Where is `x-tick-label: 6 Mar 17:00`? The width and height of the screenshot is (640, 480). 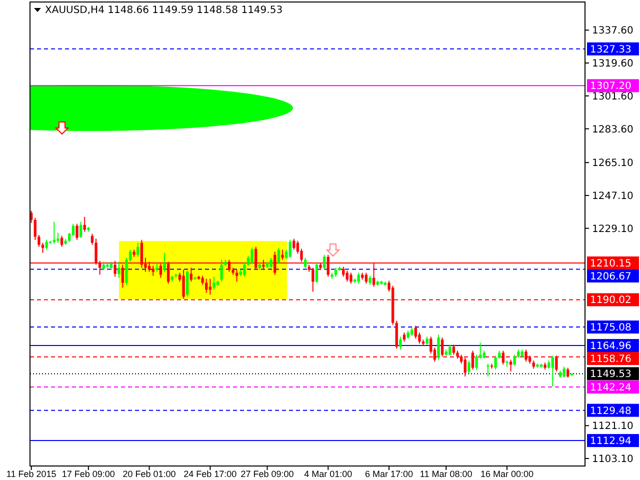
x-tick-label: 6 Mar 17:00 is located at coordinates (389, 474).